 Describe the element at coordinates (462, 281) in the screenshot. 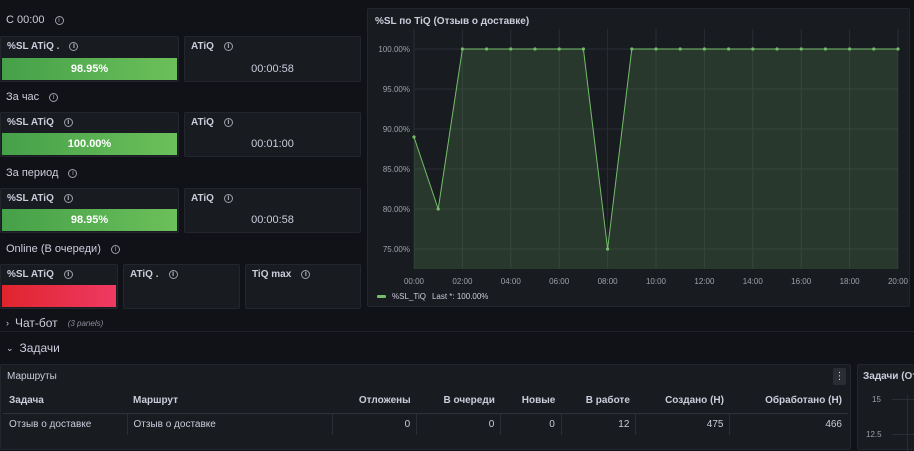

I see `x-tick-label: 02:00` at that location.